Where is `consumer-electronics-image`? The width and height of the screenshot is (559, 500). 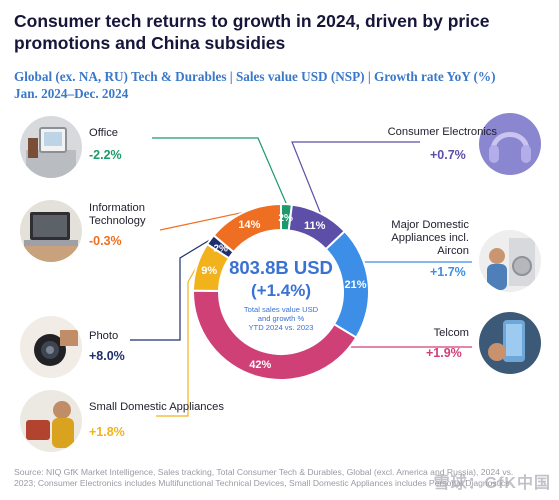
consumer-electronics-image is located at coordinates (510, 144).